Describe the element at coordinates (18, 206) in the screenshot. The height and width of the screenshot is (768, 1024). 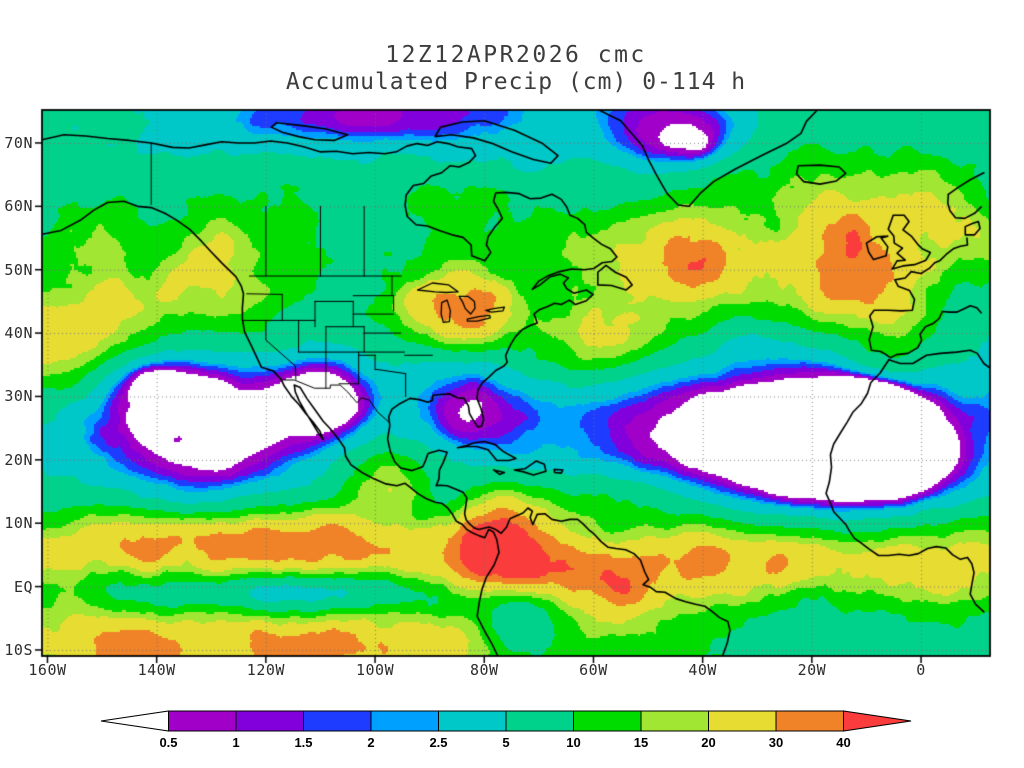
I see `y-axis-tick-label: 60N` at that location.